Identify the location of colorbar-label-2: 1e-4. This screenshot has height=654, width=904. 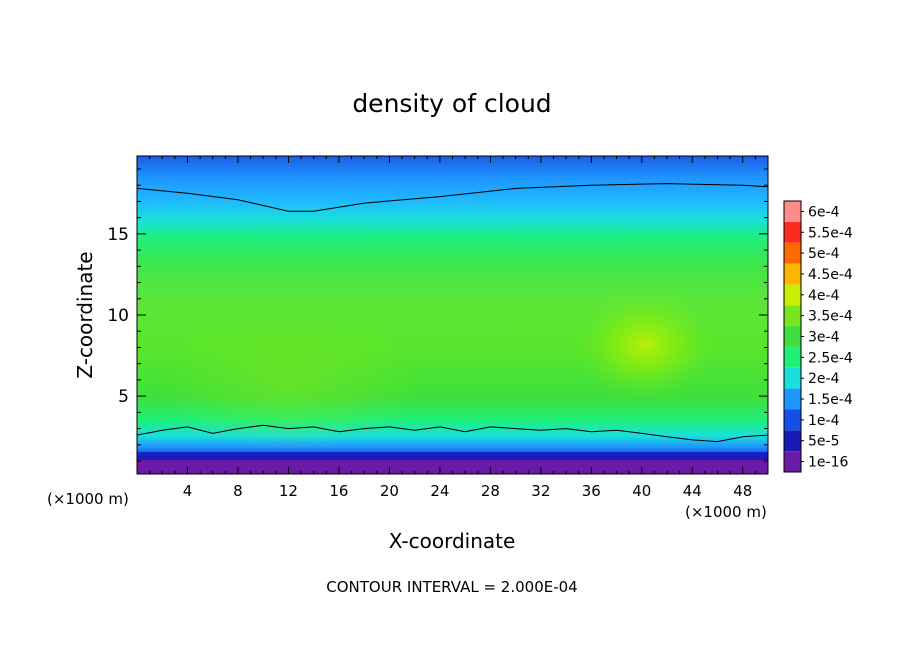
(824, 421).